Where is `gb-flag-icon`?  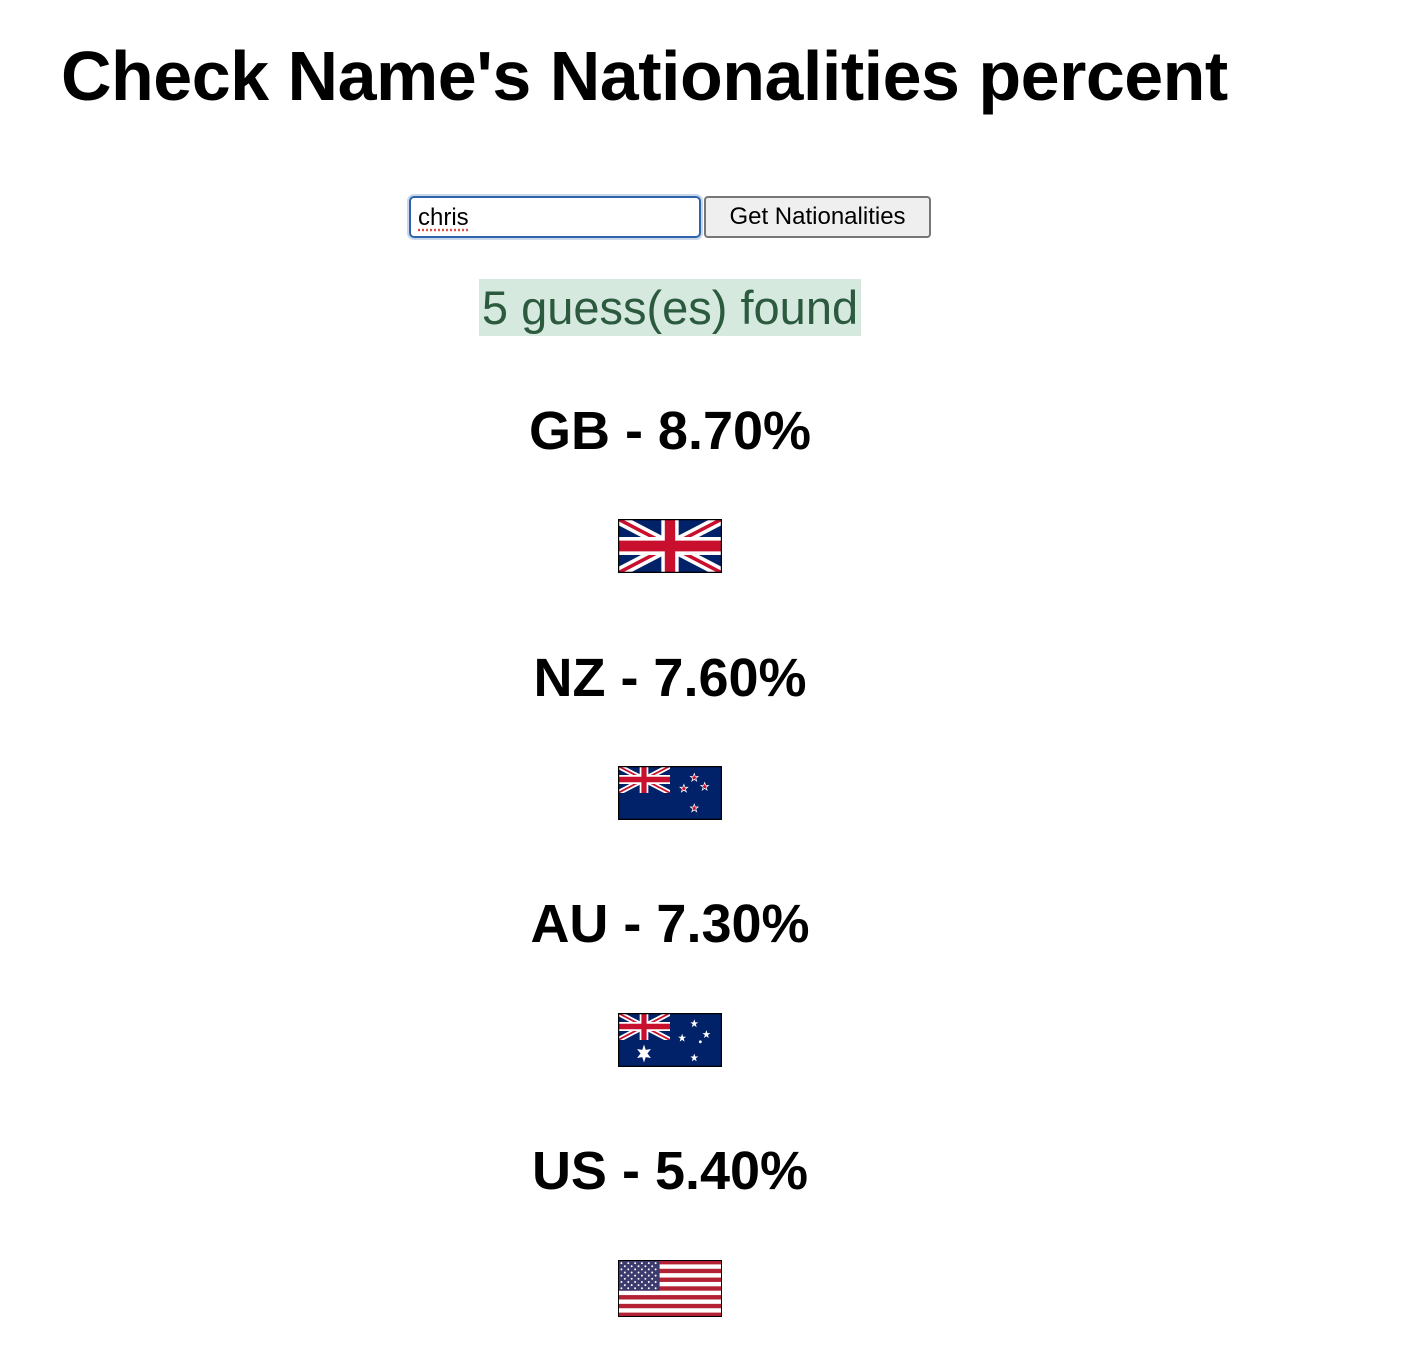 gb-flag-icon is located at coordinates (670, 546).